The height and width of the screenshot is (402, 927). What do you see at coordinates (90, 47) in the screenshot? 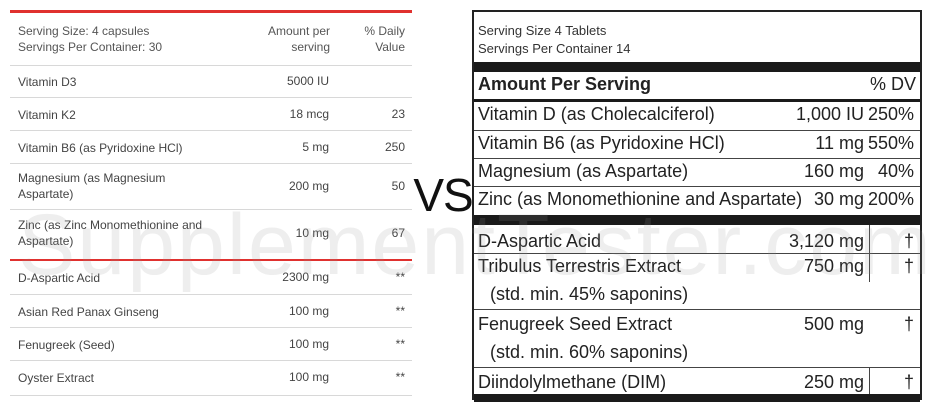
I see `left-servings-per-container: Servings Per Container: 30` at bounding box center [90, 47].